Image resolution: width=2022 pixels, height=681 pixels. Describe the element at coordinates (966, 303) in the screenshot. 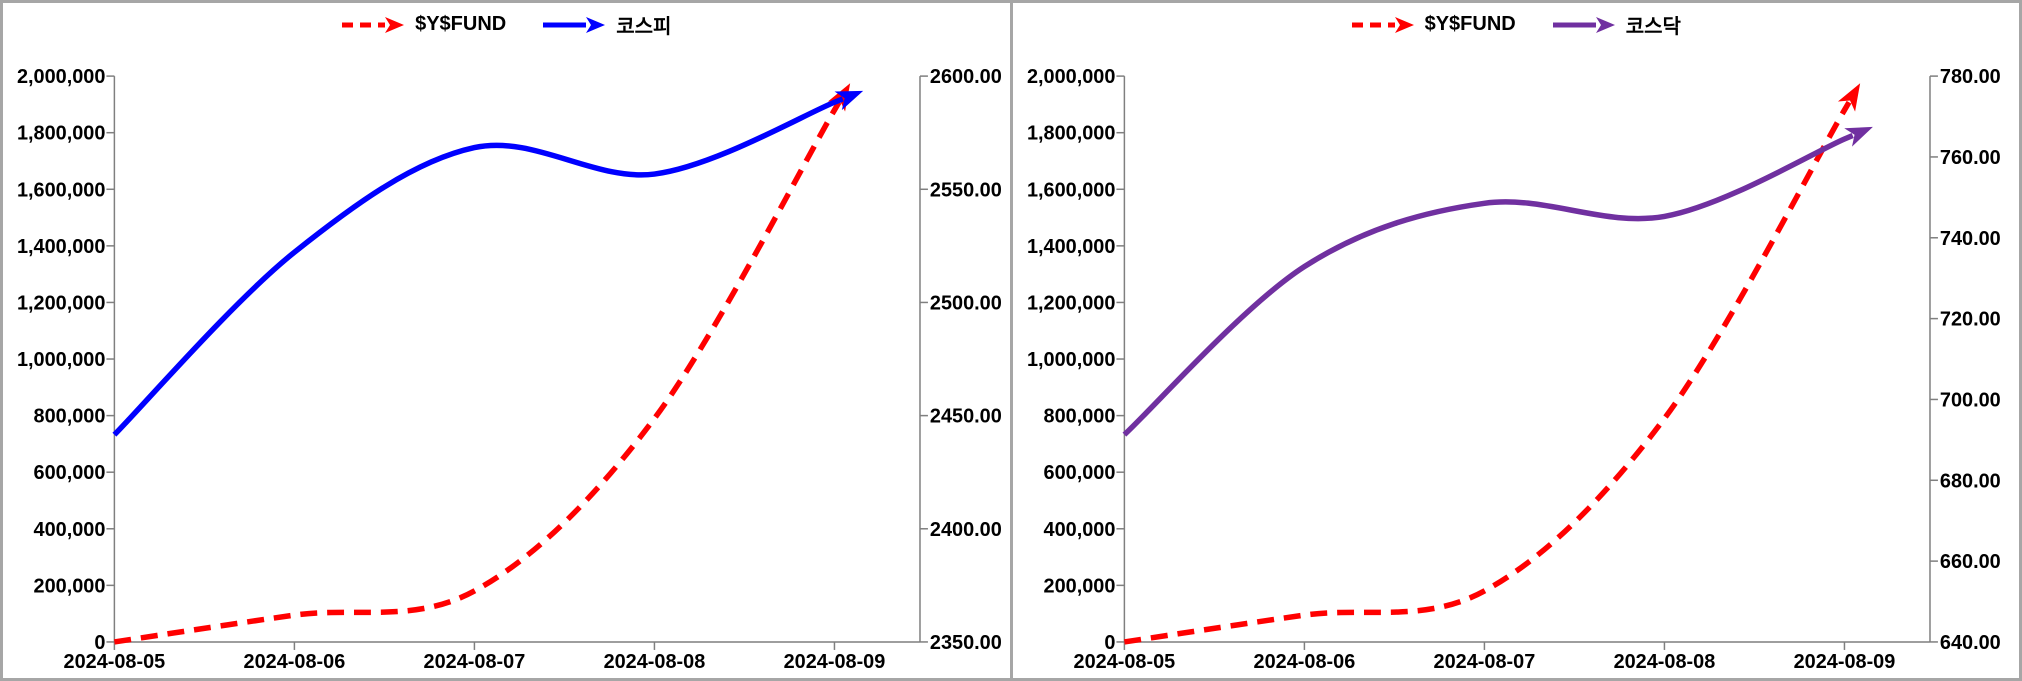

I see `y-right-tick-label: 2500.00` at that location.